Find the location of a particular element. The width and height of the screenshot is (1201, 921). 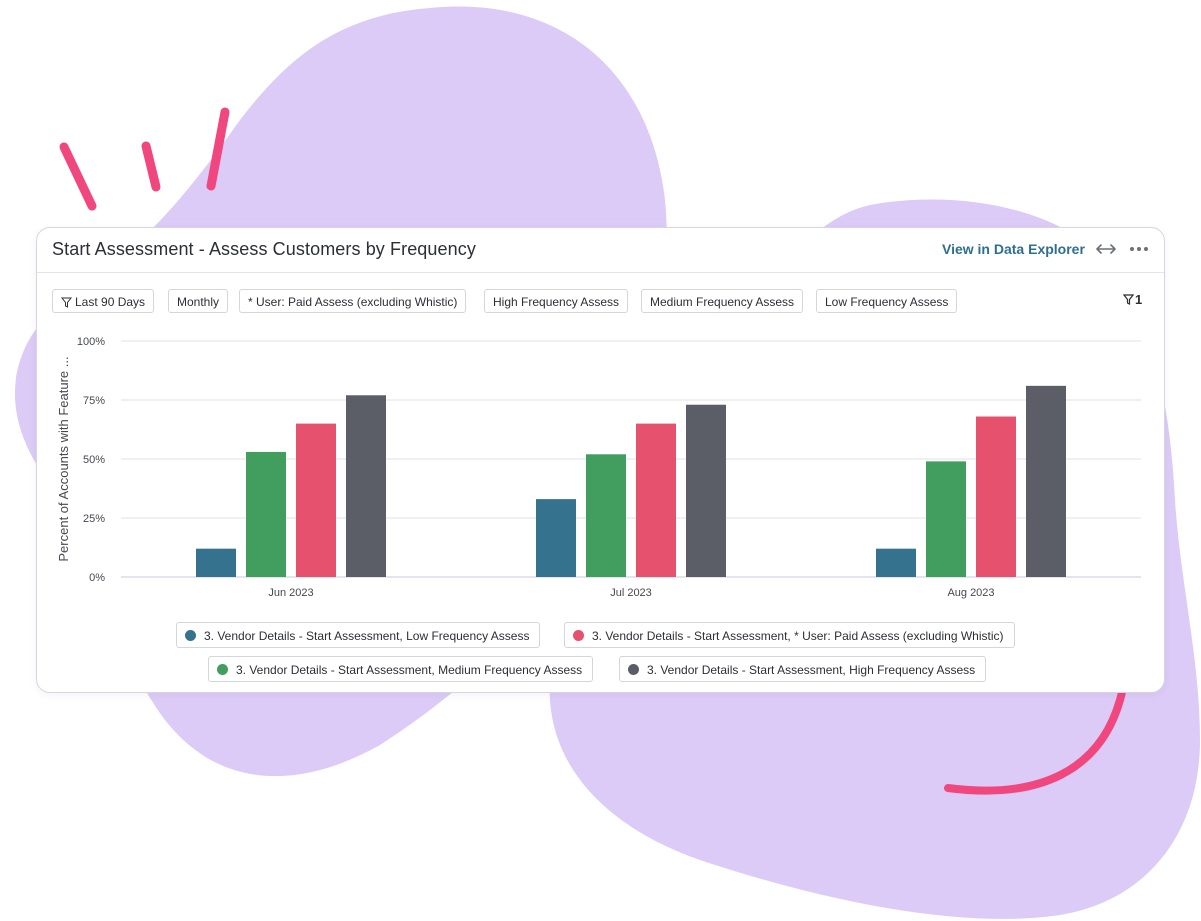

filter-chip-date-range: Last 90 Days is located at coordinates (103, 301).